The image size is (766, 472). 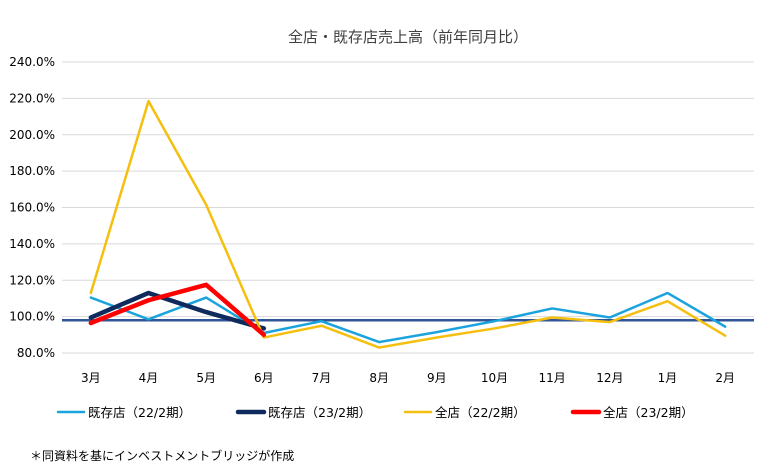 I want to click on x-tick-label: 5月, so click(x=206, y=378).